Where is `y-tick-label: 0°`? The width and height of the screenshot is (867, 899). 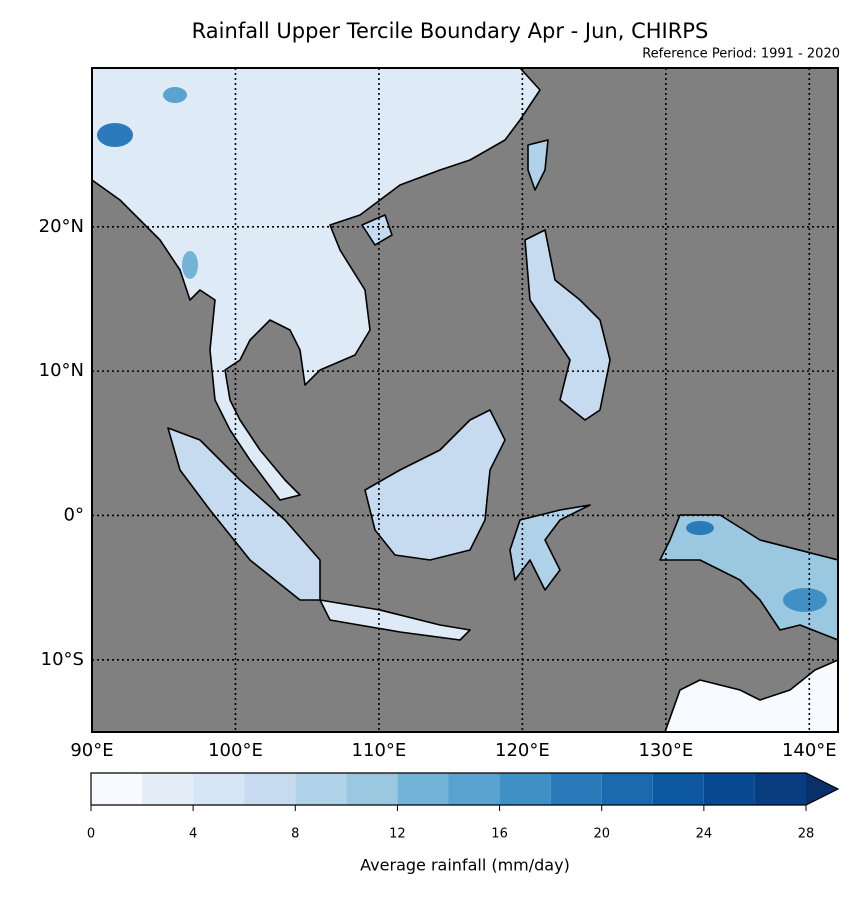 y-tick-label: 0° is located at coordinates (74, 514).